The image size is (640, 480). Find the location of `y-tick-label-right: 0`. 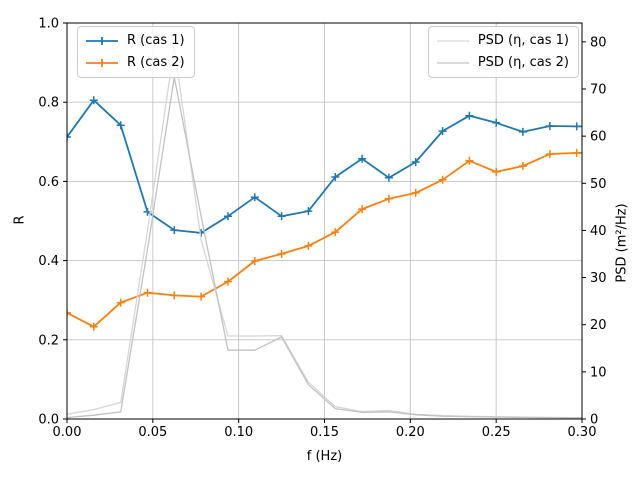

y-tick-label-right: 0 is located at coordinates (594, 420).